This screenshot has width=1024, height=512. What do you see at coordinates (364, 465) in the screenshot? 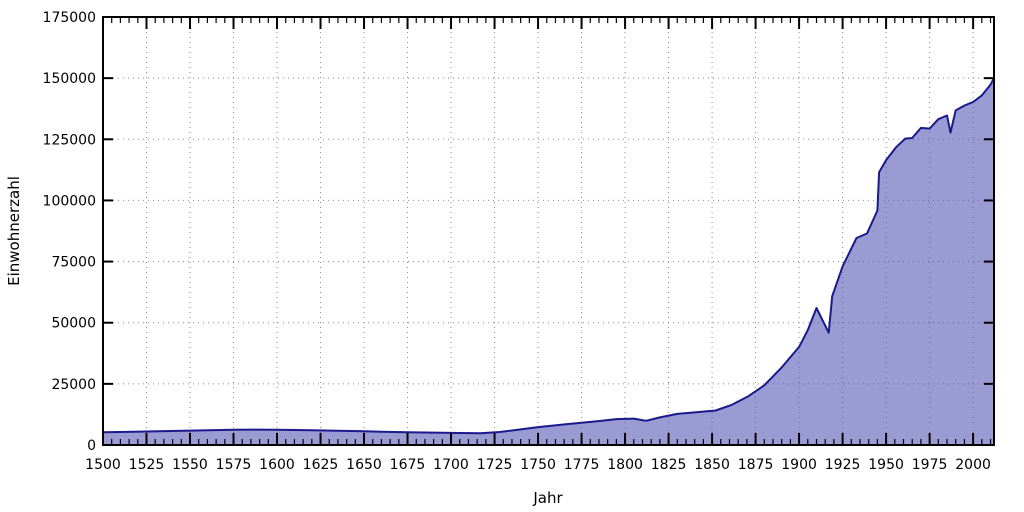
I see `x-tick-label: 1650` at bounding box center [364, 465].